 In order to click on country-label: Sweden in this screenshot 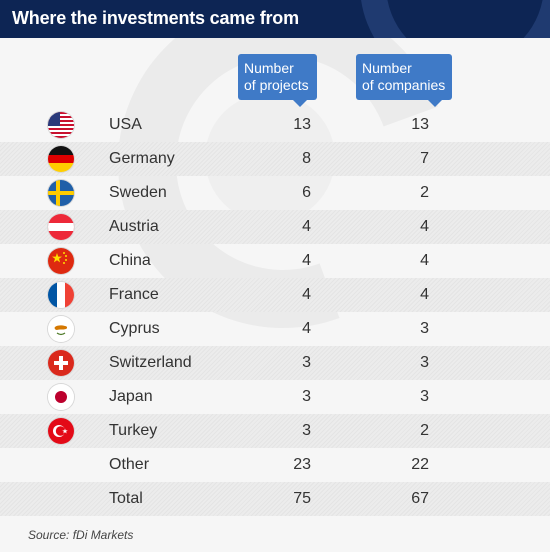, I will do `click(138, 192)`.